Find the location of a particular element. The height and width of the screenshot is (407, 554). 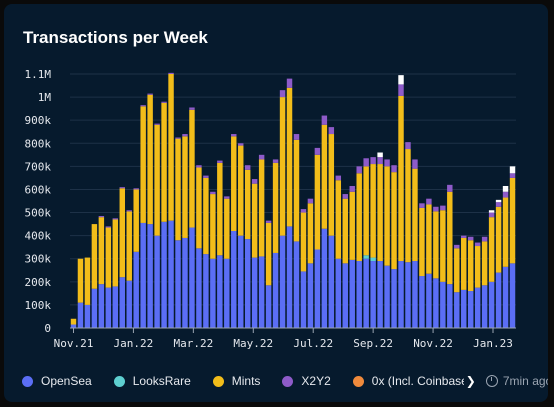

bar-segment-other is located at coordinates (380, 155).